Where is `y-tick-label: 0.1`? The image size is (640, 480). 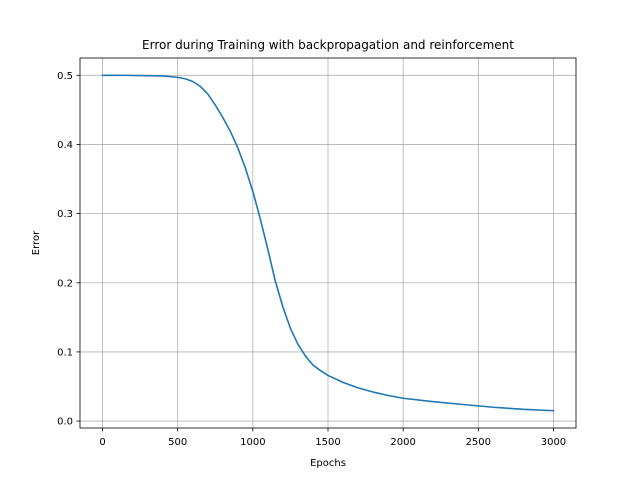
y-tick-label: 0.1 is located at coordinates (65, 352).